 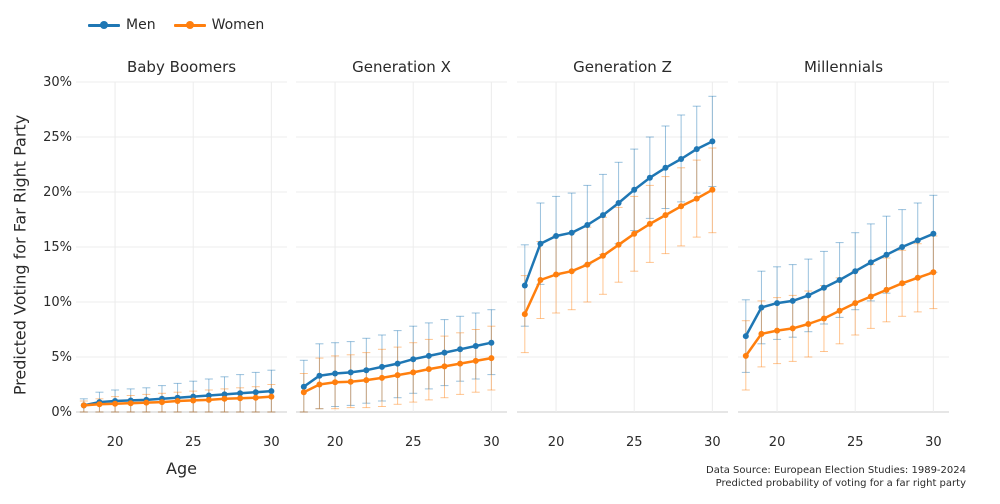 I want to click on y-tick-label: 20%, so click(x=57, y=192).